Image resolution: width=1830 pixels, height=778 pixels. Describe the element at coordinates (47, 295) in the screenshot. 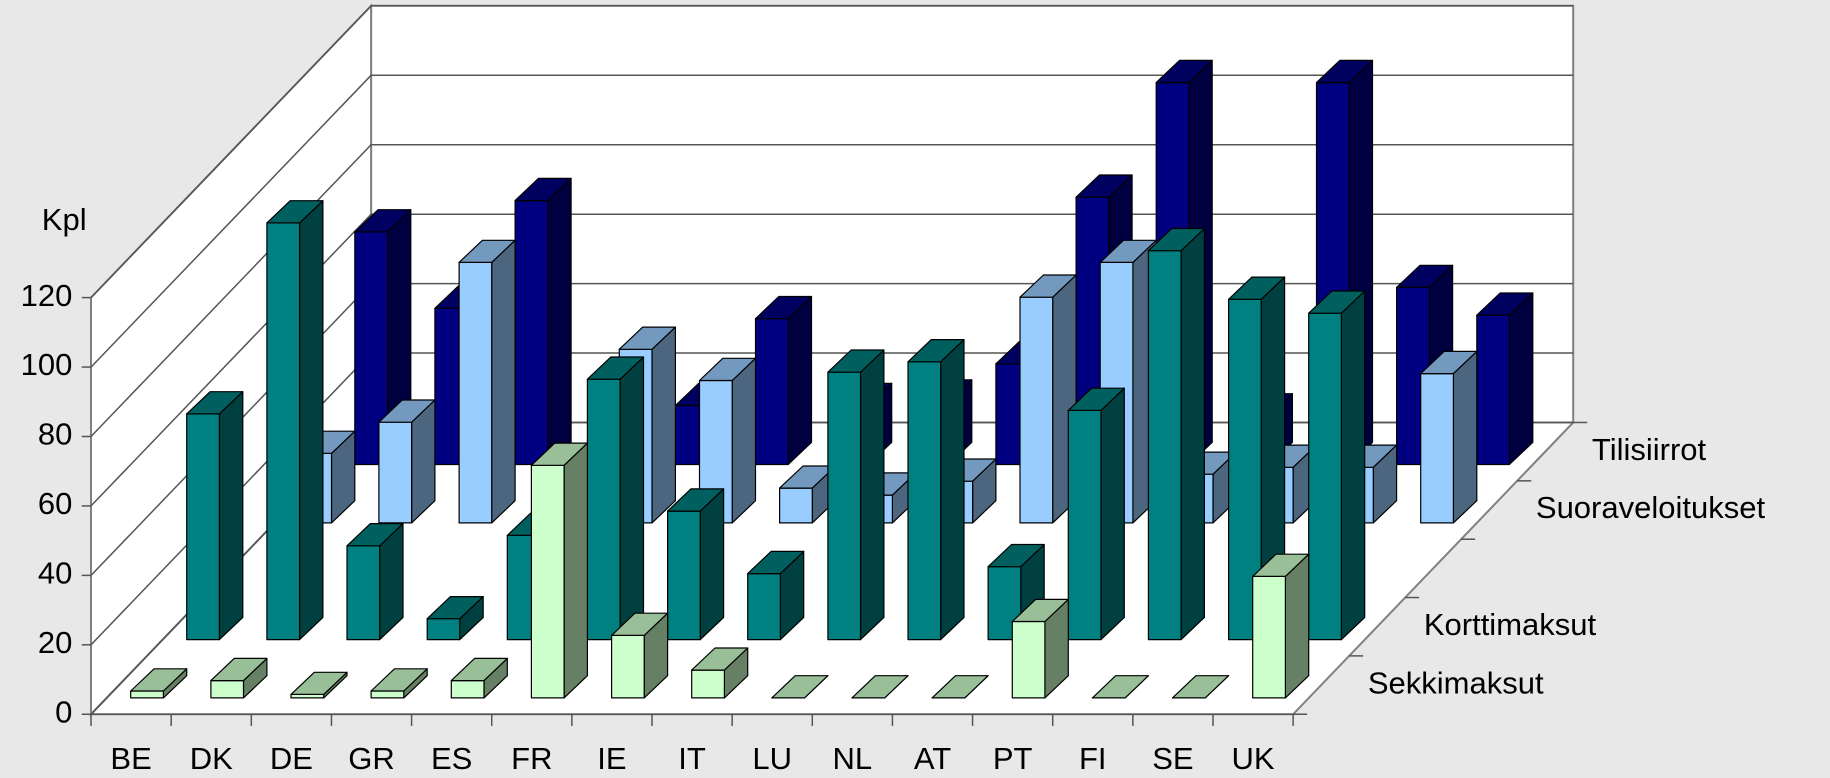

I see `y-tick-label: 120` at that location.